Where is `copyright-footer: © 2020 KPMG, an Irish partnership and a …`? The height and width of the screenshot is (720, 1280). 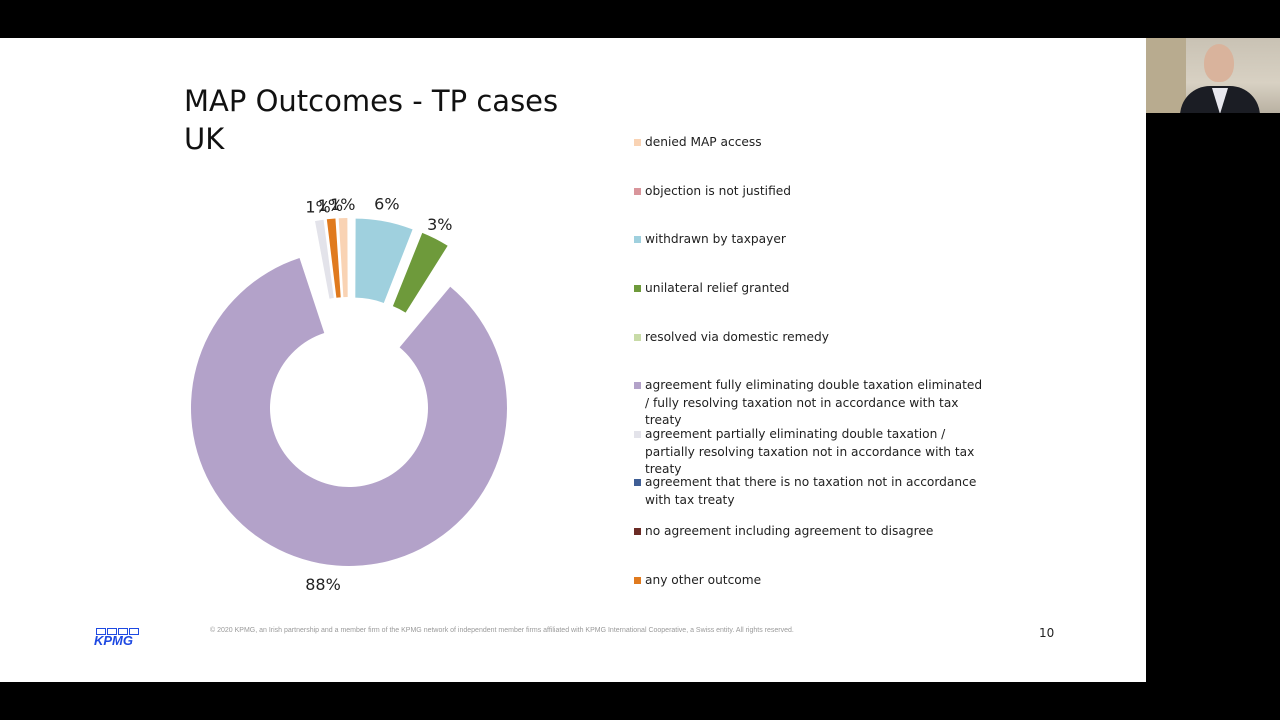
copyright-footer: © 2020 KPMG, an Irish partnership and a … is located at coordinates (502, 630).